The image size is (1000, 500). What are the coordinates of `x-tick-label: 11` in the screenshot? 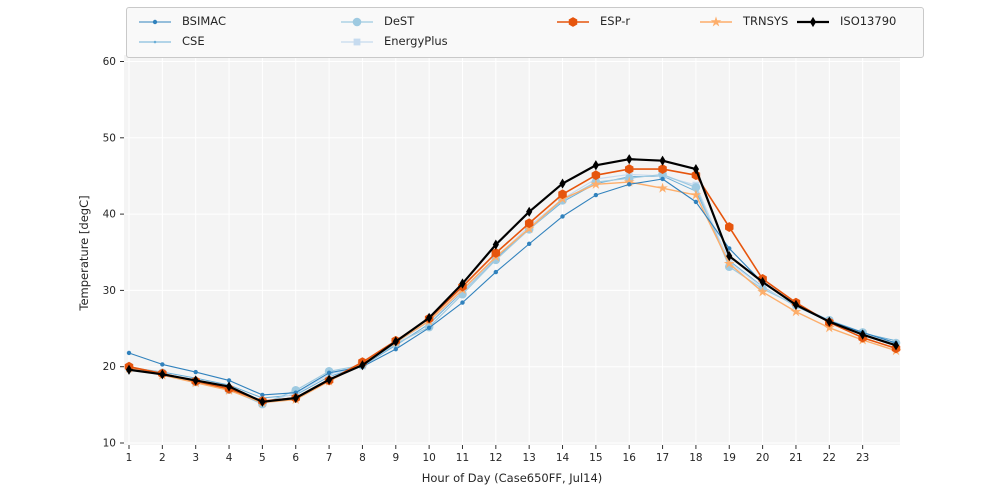 It's located at (462, 458).